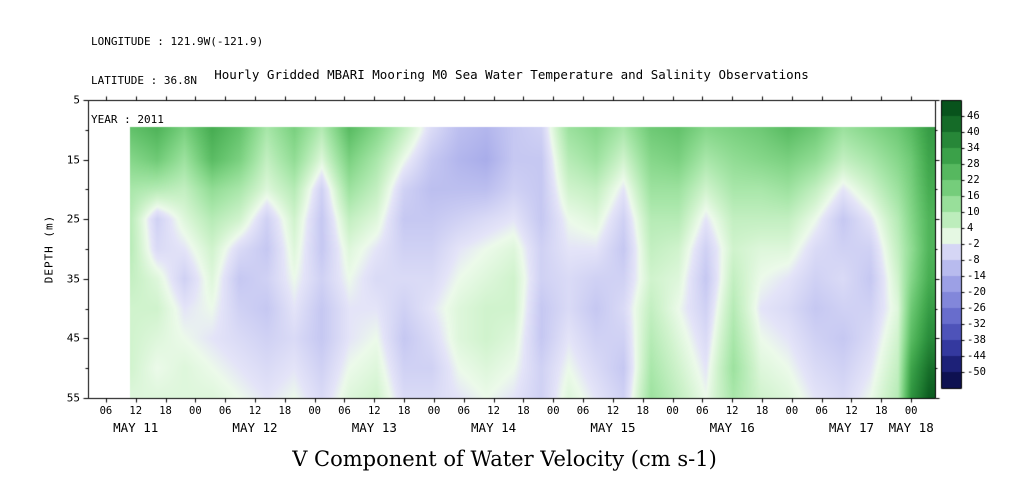 Image resolution: width=1009 pixels, height=504 pixels. I want to click on x-axis-day-label: MAY 18, so click(911, 427).